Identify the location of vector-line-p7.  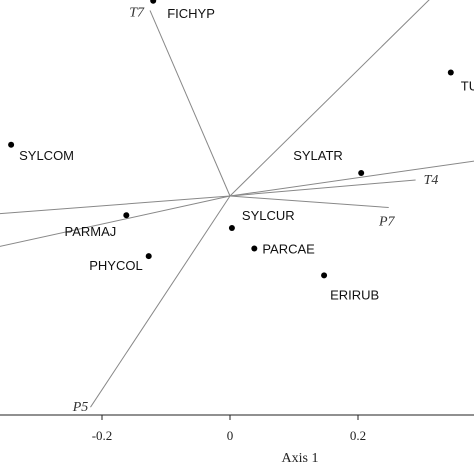
(309, 202).